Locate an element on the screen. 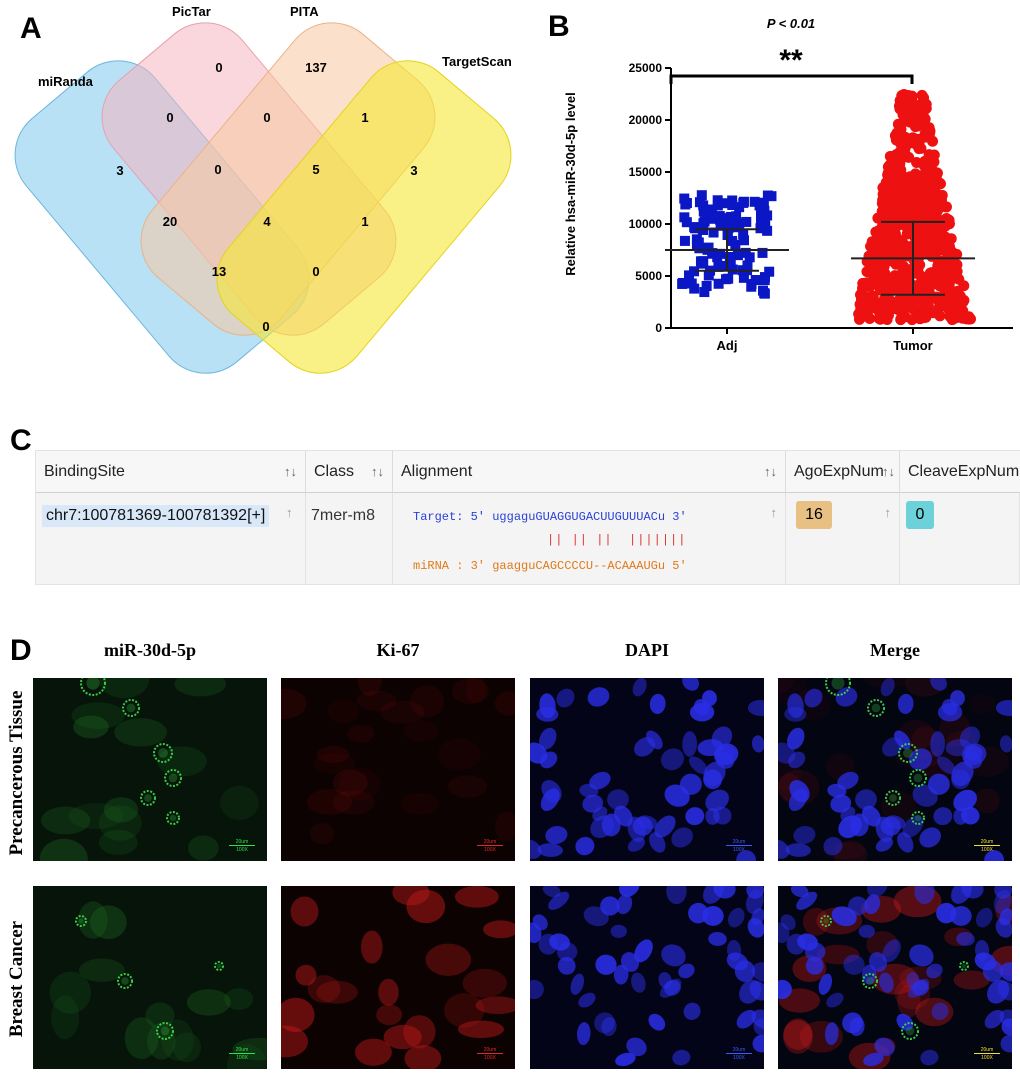 Image resolution: width=1020 pixels, height=1088 pixels. magnification-label: 100X is located at coordinates (490, 1058).